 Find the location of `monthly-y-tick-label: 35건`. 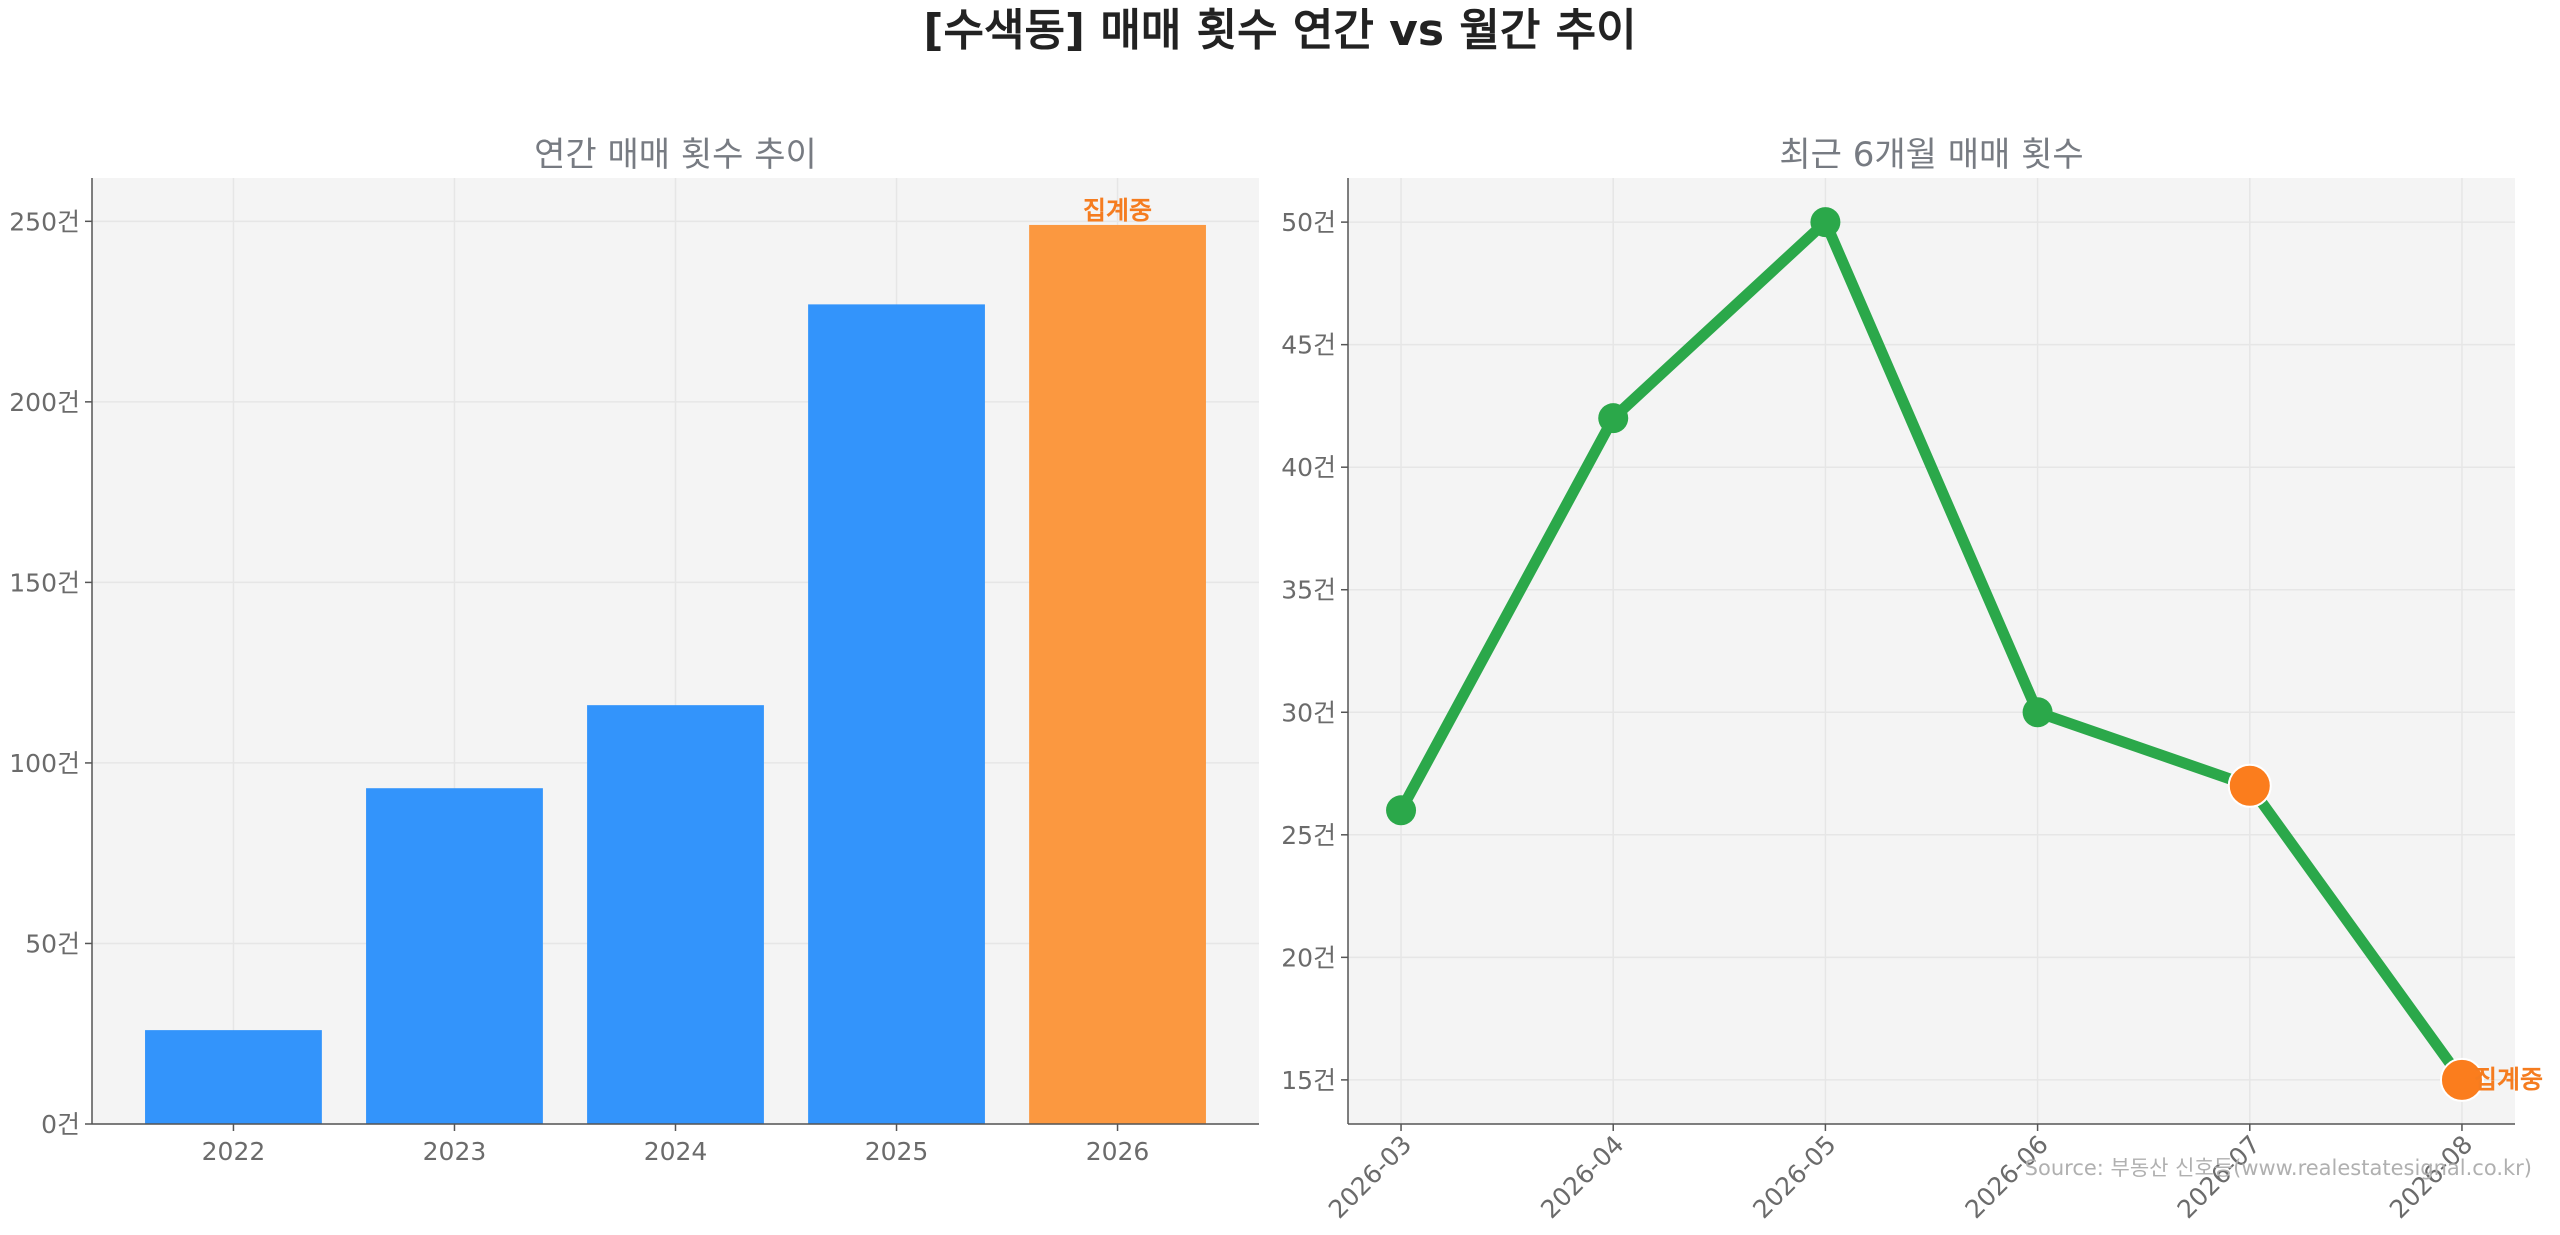

monthly-y-tick-label: 35건 is located at coordinates (1308, 590).